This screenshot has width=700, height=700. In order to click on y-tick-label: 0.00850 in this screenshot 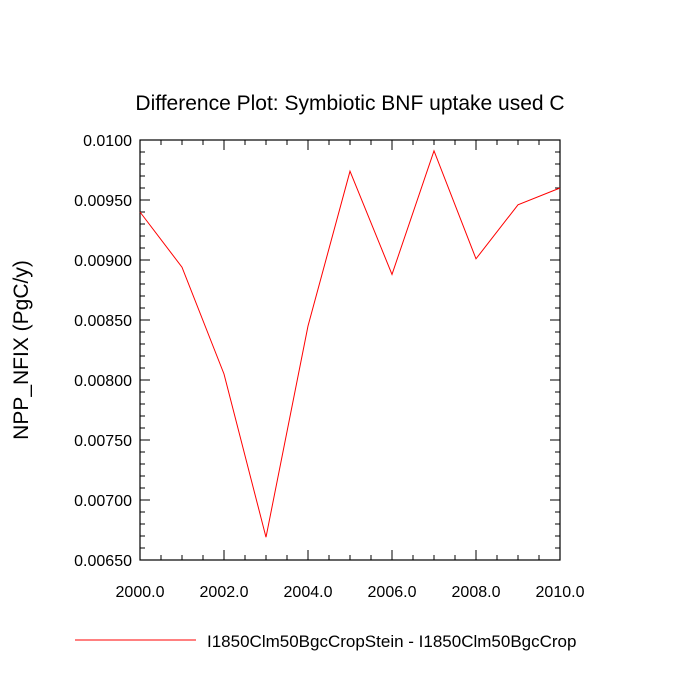, I will do `click(103, 321)`.